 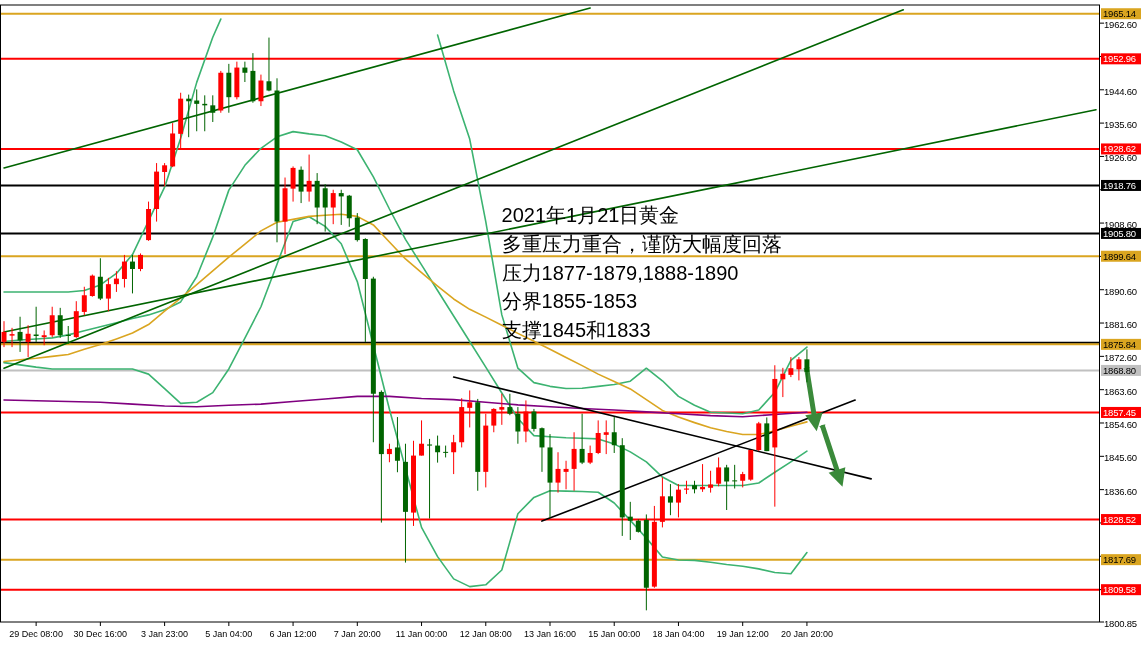 What do you see at coordinates (1119, 344) in the screenshot?
I see `ref-line-label: 1875.84` at bounding box center [1119, 344].